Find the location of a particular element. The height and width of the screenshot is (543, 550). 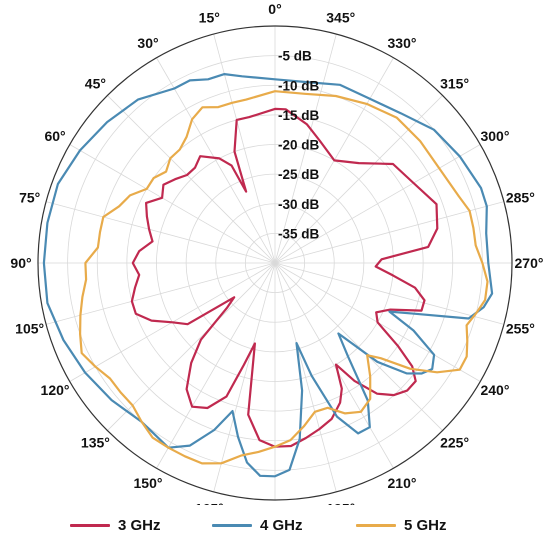

angle-tick-label: 15° is located at coordinates (209, 18).